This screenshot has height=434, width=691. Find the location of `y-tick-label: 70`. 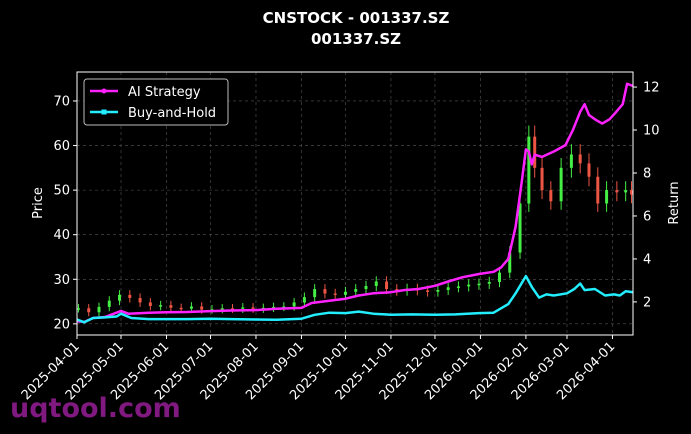

y-tick-label: 70 is located at coordinates (61, 101).